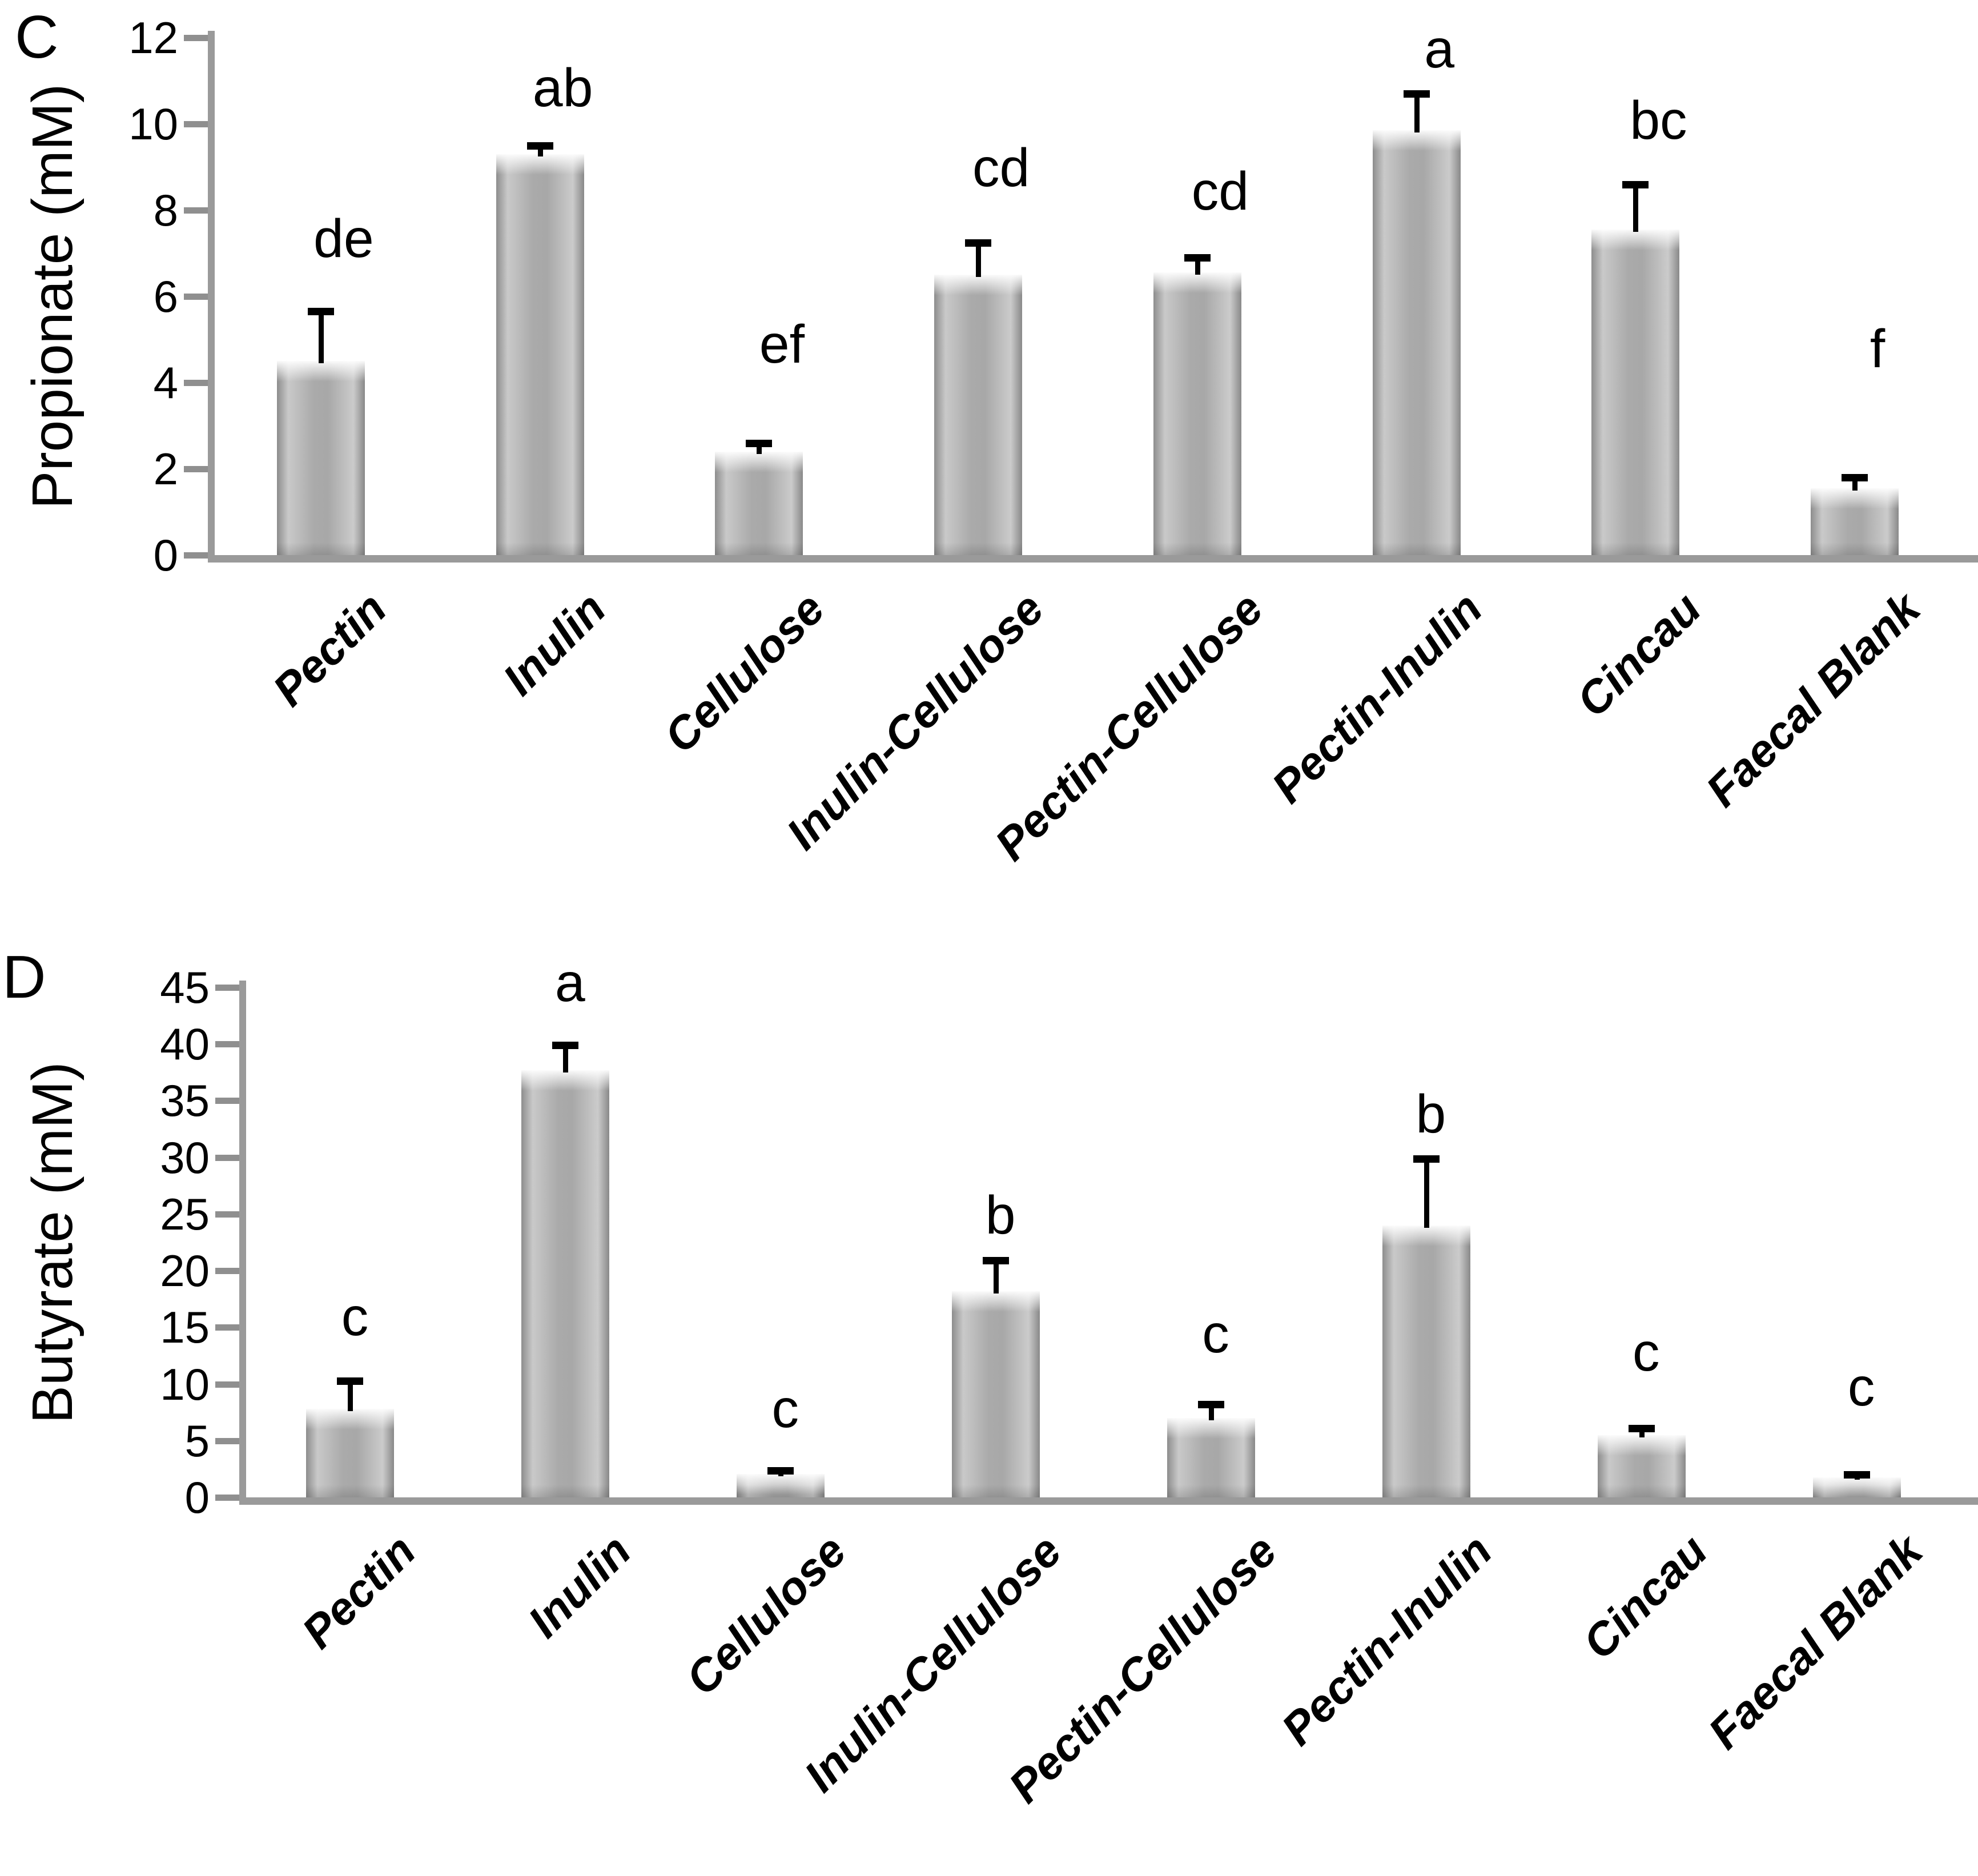 This screenshot has width=1978, height=1876. What do you see at coordinates (996, 1394) in the screenshot?
I see `bar-inulin-cellulose` at bounding box center [996, 1394].